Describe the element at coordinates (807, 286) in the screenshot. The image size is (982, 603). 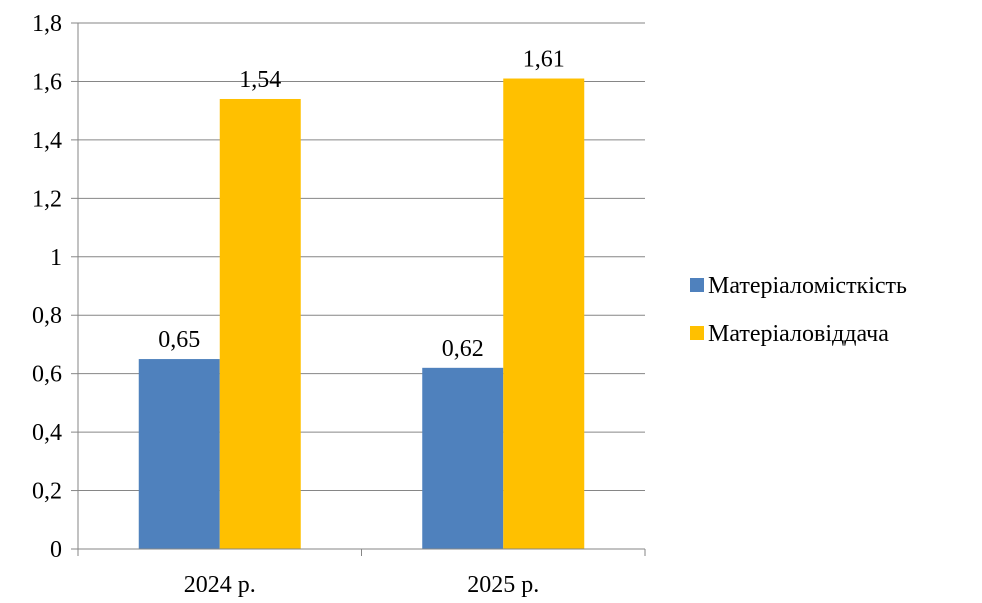
I see `legend-label: Матеріаломісткість` at that location.